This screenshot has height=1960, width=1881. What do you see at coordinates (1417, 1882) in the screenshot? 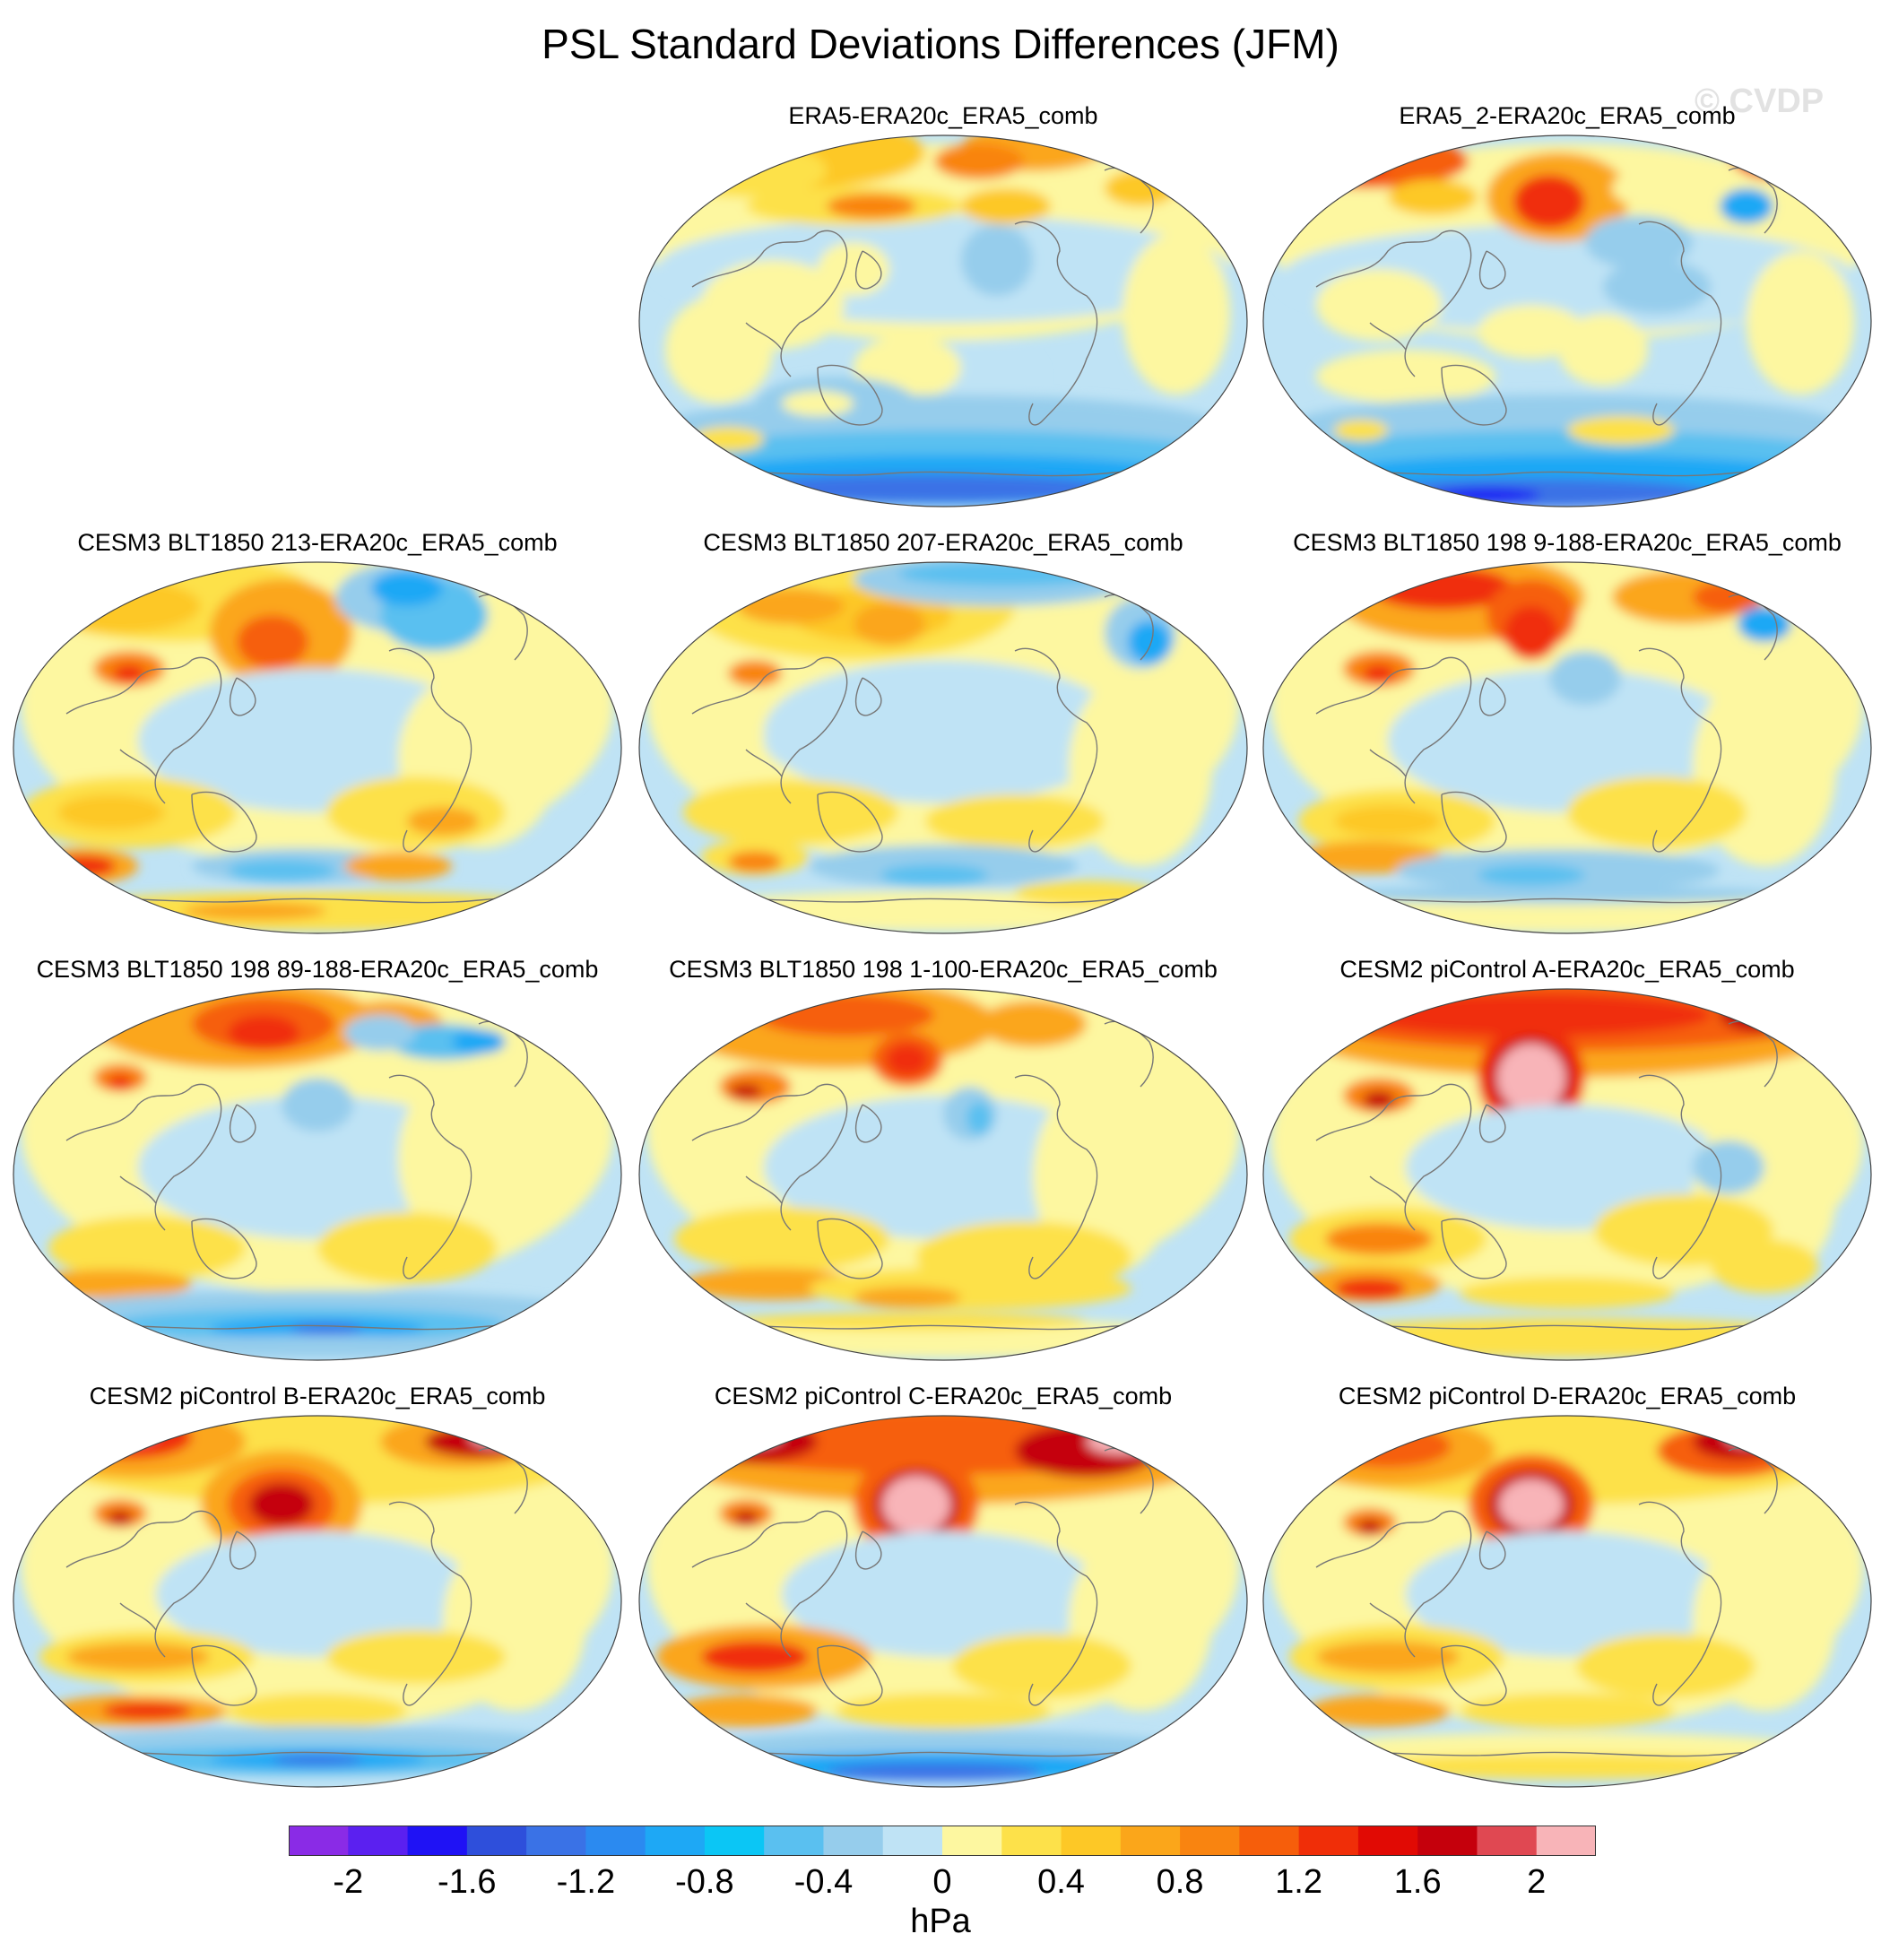
I see `colorbar-tick-label: 1.6` at bounding box center [1417, 1882].